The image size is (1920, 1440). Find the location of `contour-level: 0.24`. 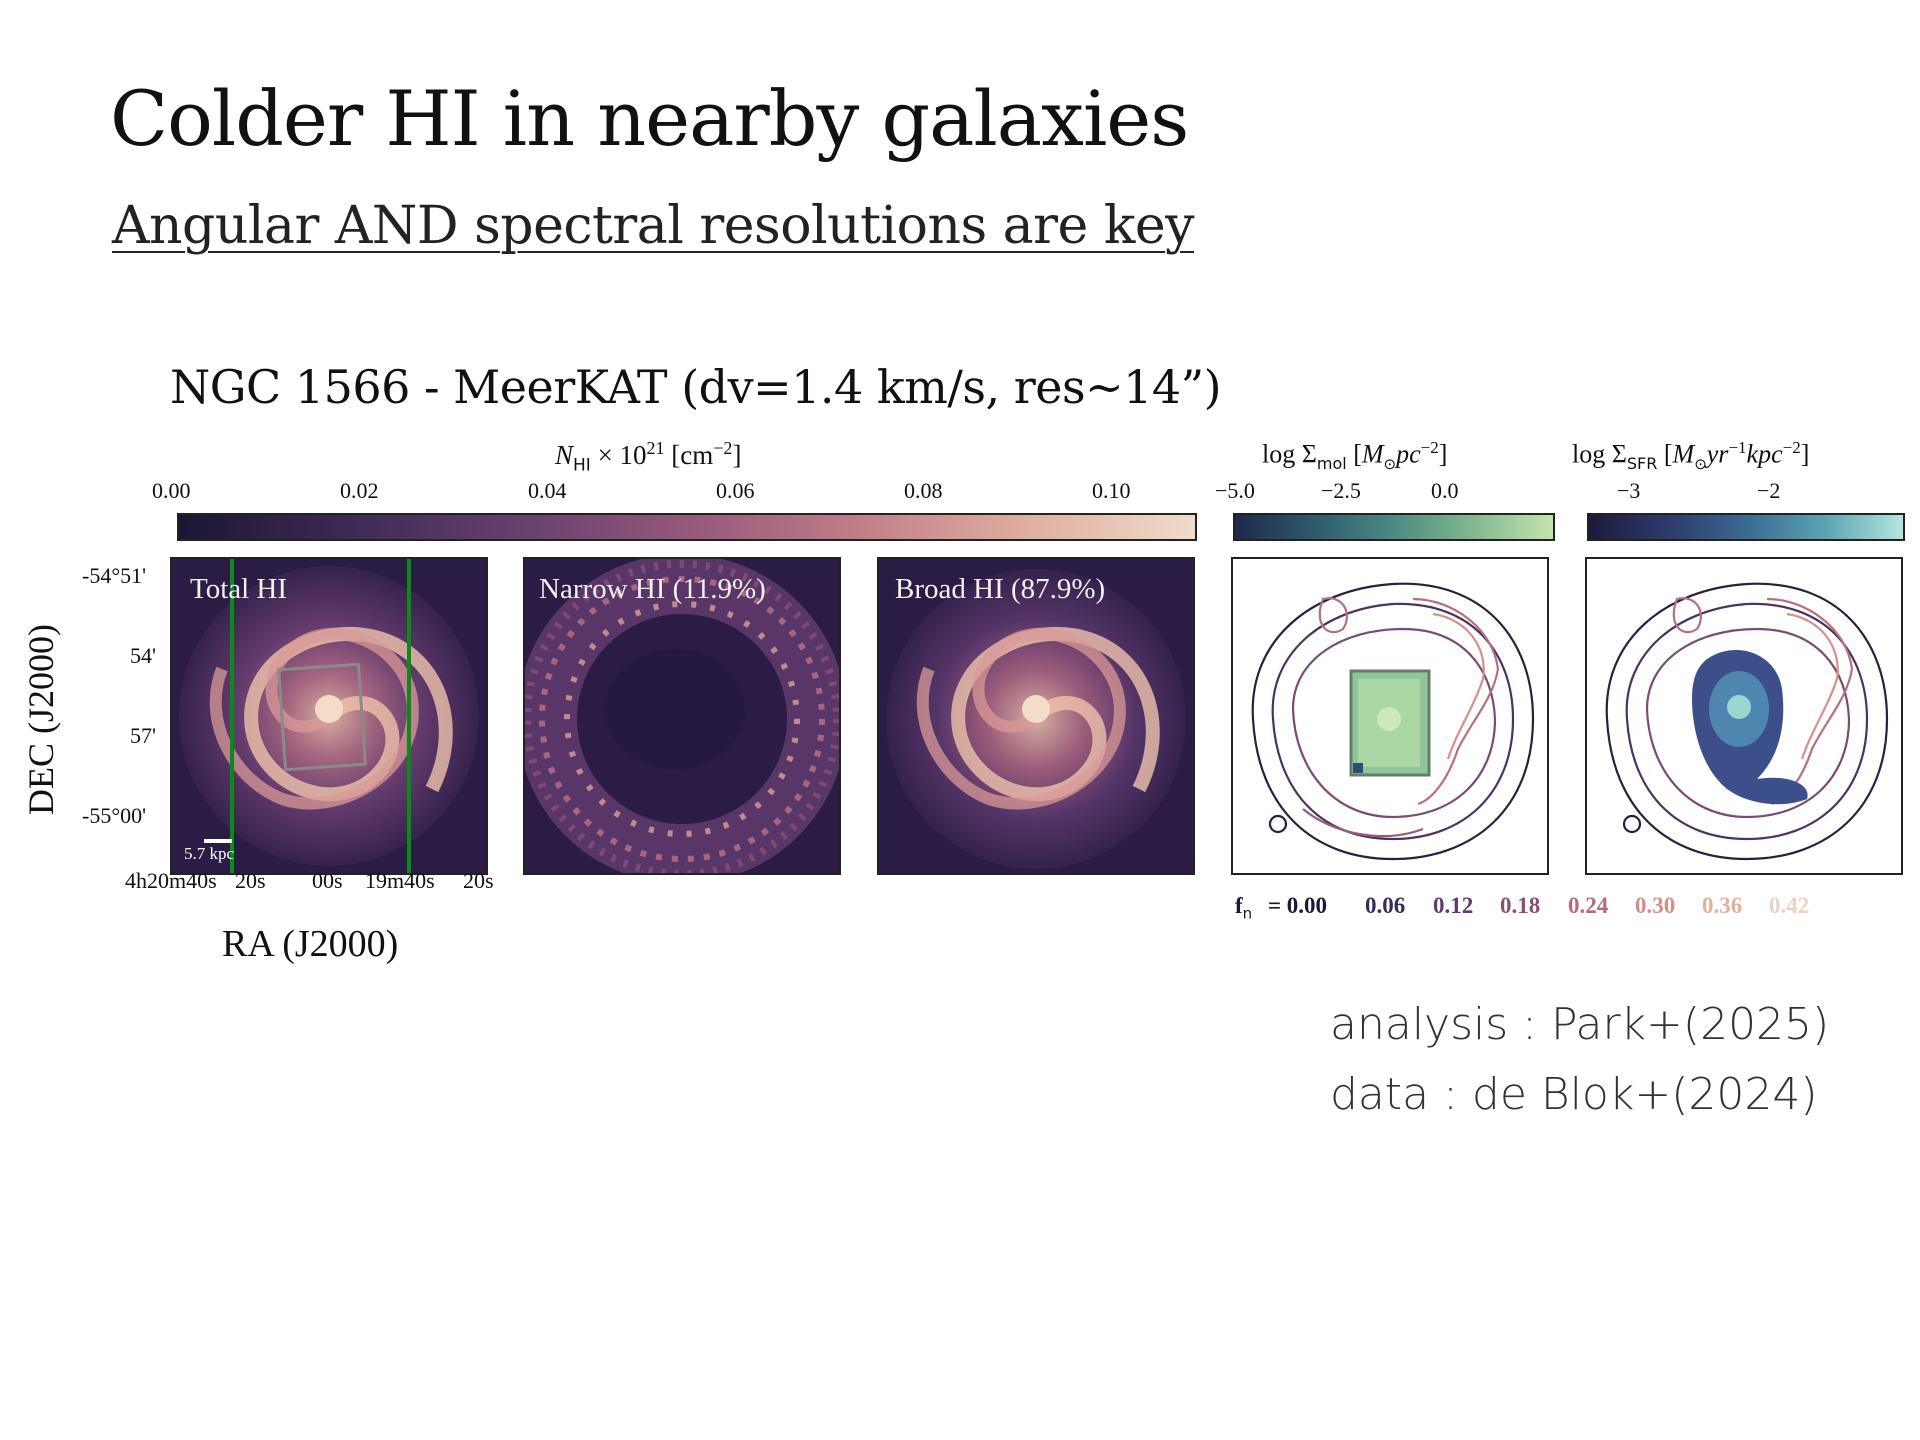

contour-level: 0.24 is located at coordinates (1588, 905).